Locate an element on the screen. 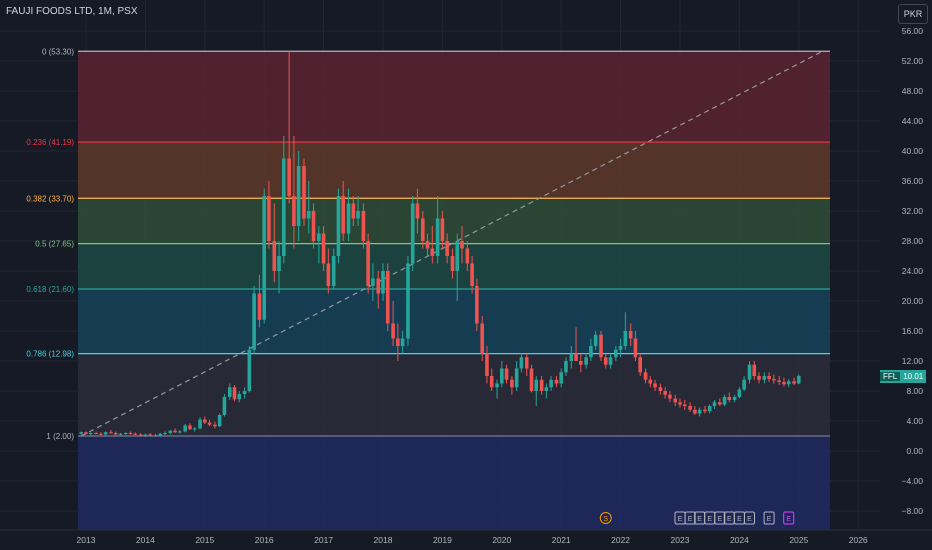  price-tick-label: 8.00 is located at coordinates (914, 391).